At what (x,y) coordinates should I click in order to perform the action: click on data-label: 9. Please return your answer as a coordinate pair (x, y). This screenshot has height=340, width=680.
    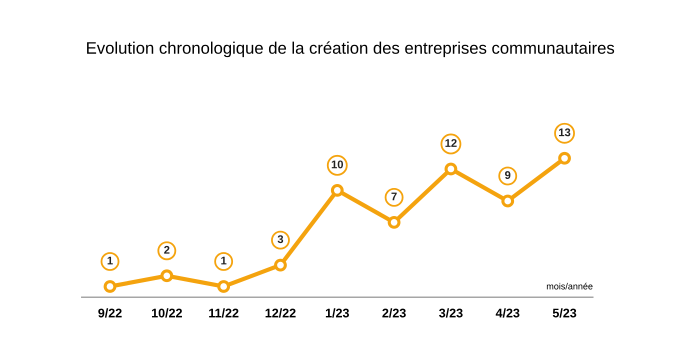
    Looking at the image, I should click on (507, 175).